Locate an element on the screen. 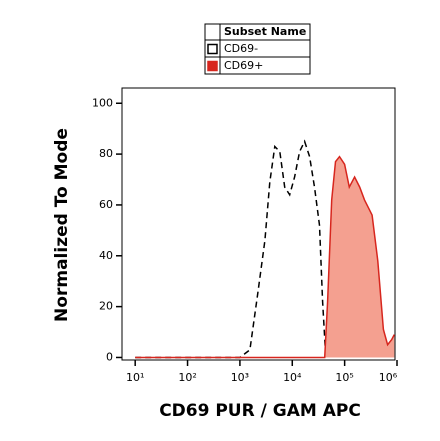 Image resolution: width=440 pixels, height=441 pixels. x-tick-label: 10² is located at coordinates (187, 377).